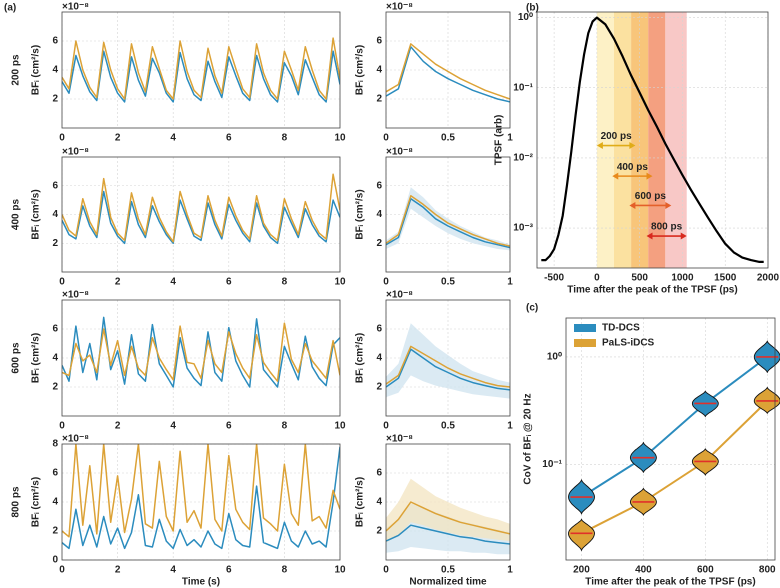  What do you see at coordinates (532, 8) in the screenshot?
I see `panel-label: (b)` at bounding box center [532, 8].